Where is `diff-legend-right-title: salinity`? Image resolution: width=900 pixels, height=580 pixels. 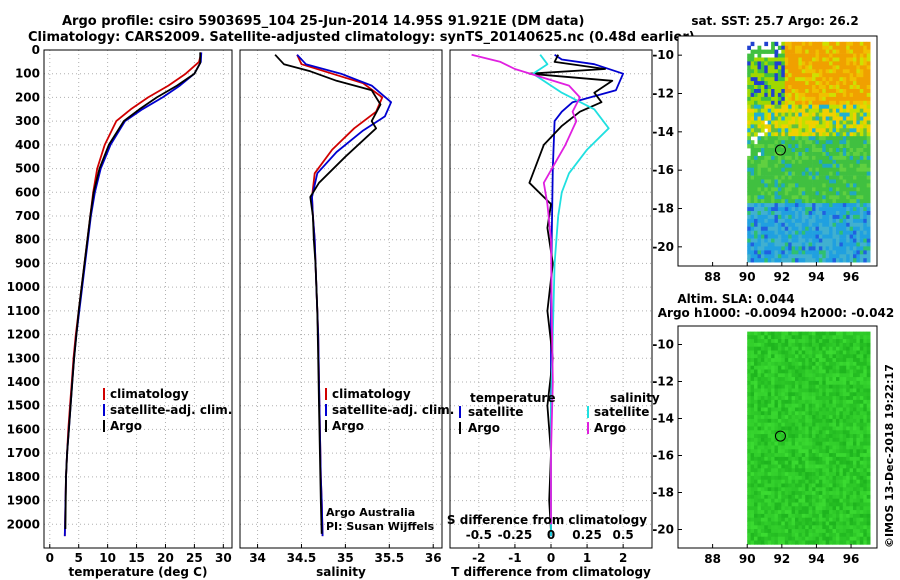
diff-legend-right-title: salinity is located at coordinates (635, 398).